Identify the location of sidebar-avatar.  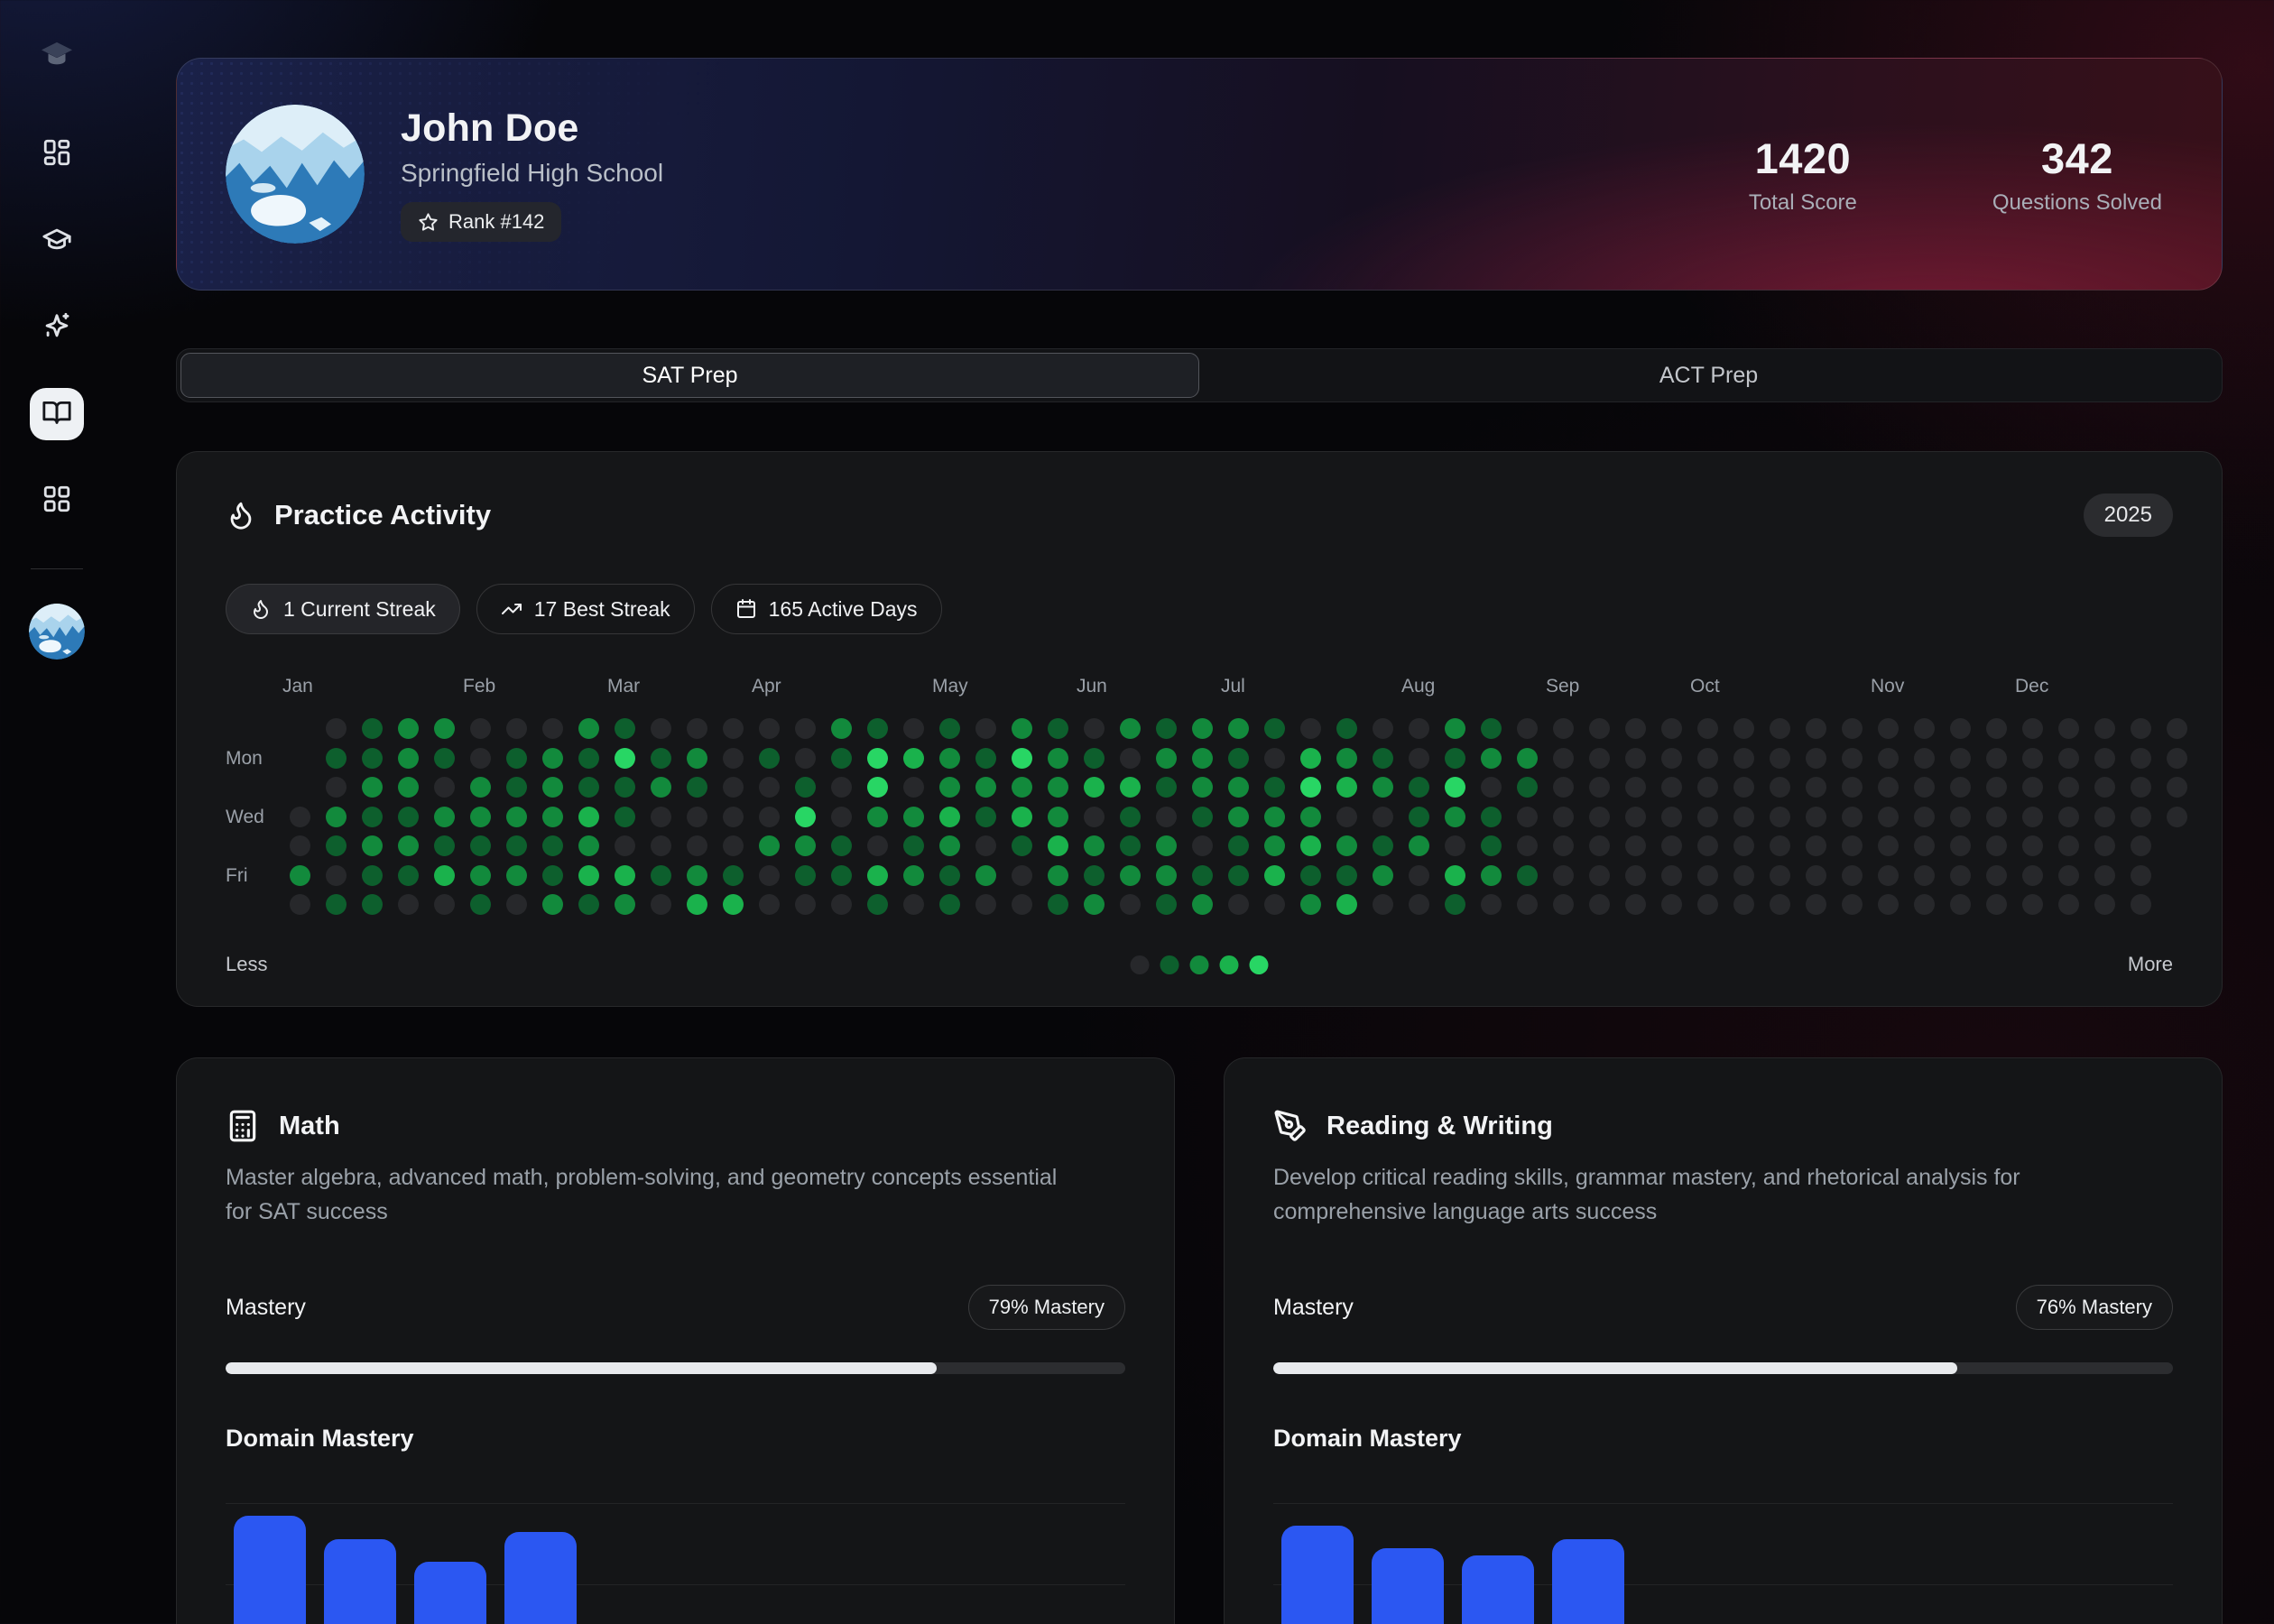
(57, 632).